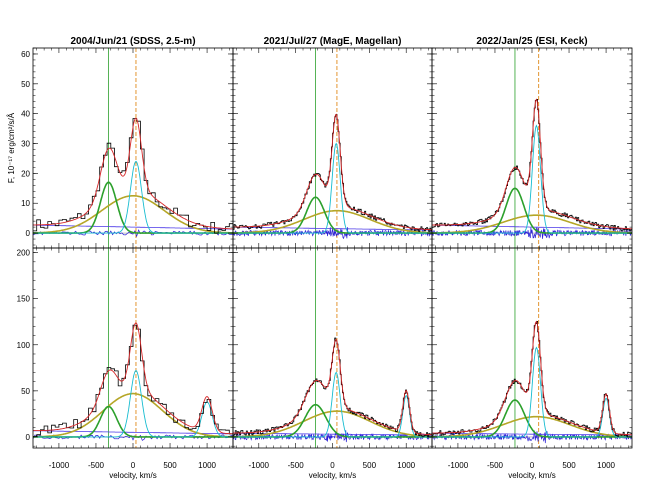  What do you see at coordinates (25, 144) in the screenshot?
I see `y-tick-label: 30` at bounding box center [25, 144].